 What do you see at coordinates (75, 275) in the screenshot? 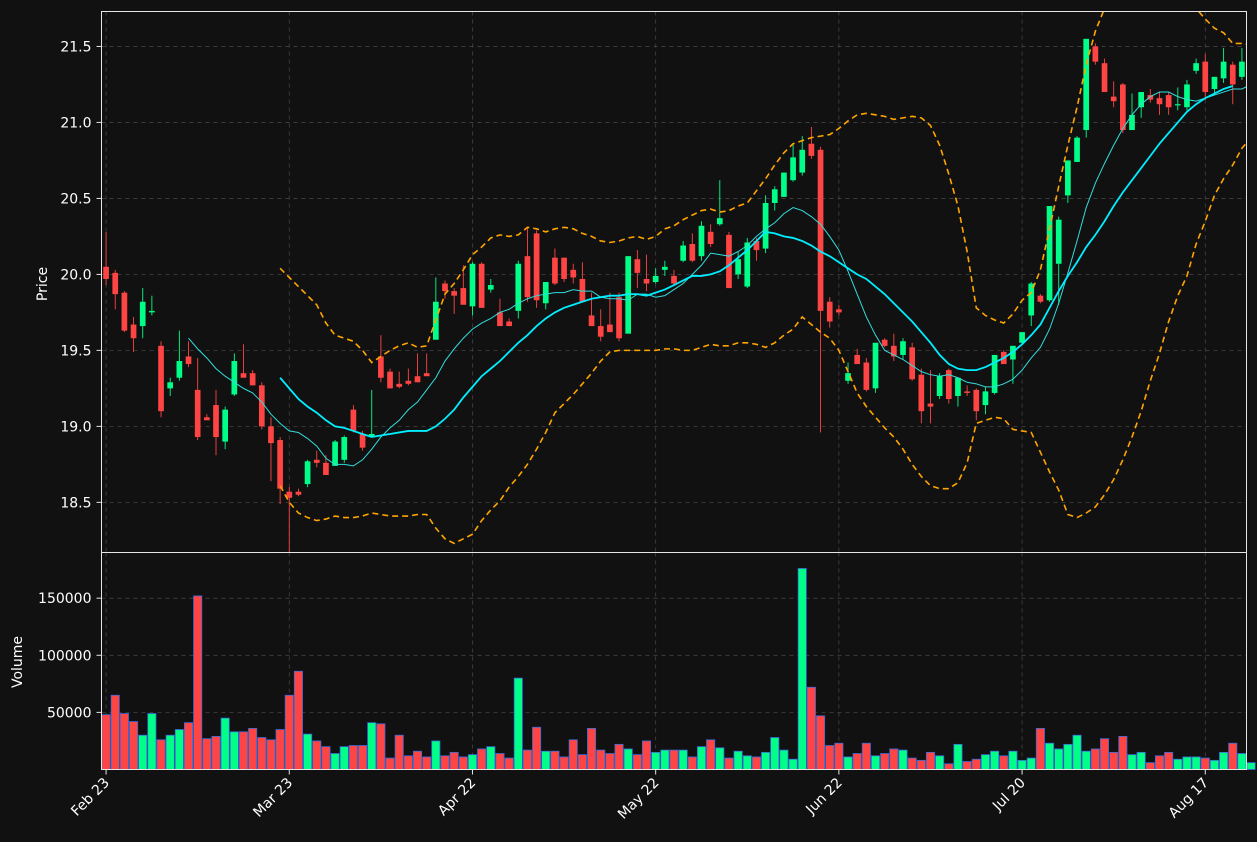
I see `price-ytick-label: 20.0` at bounding box center [75, 275].